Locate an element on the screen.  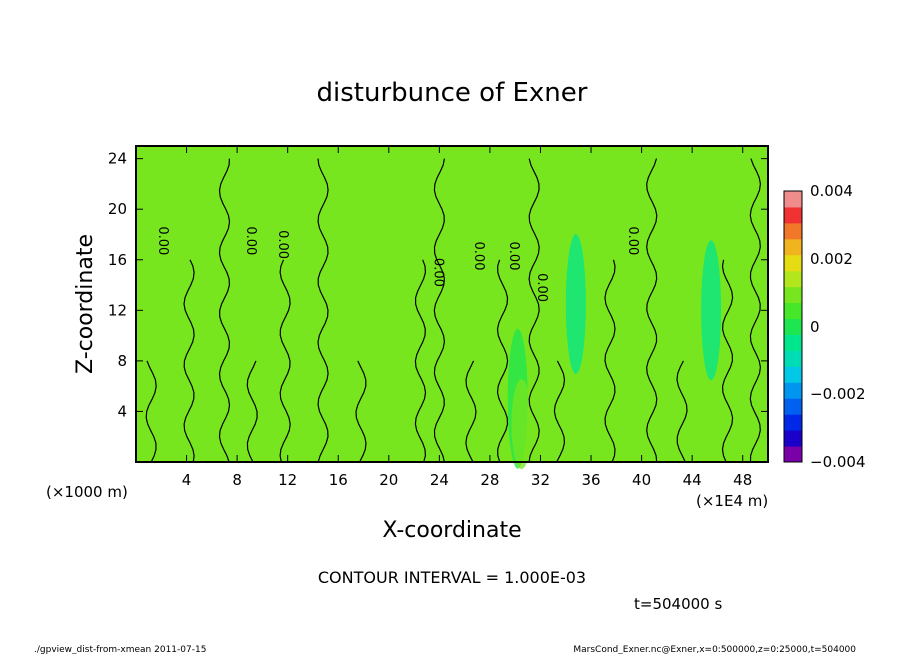
x-tick-label-16: 16 is located at coordinates (338, 480).